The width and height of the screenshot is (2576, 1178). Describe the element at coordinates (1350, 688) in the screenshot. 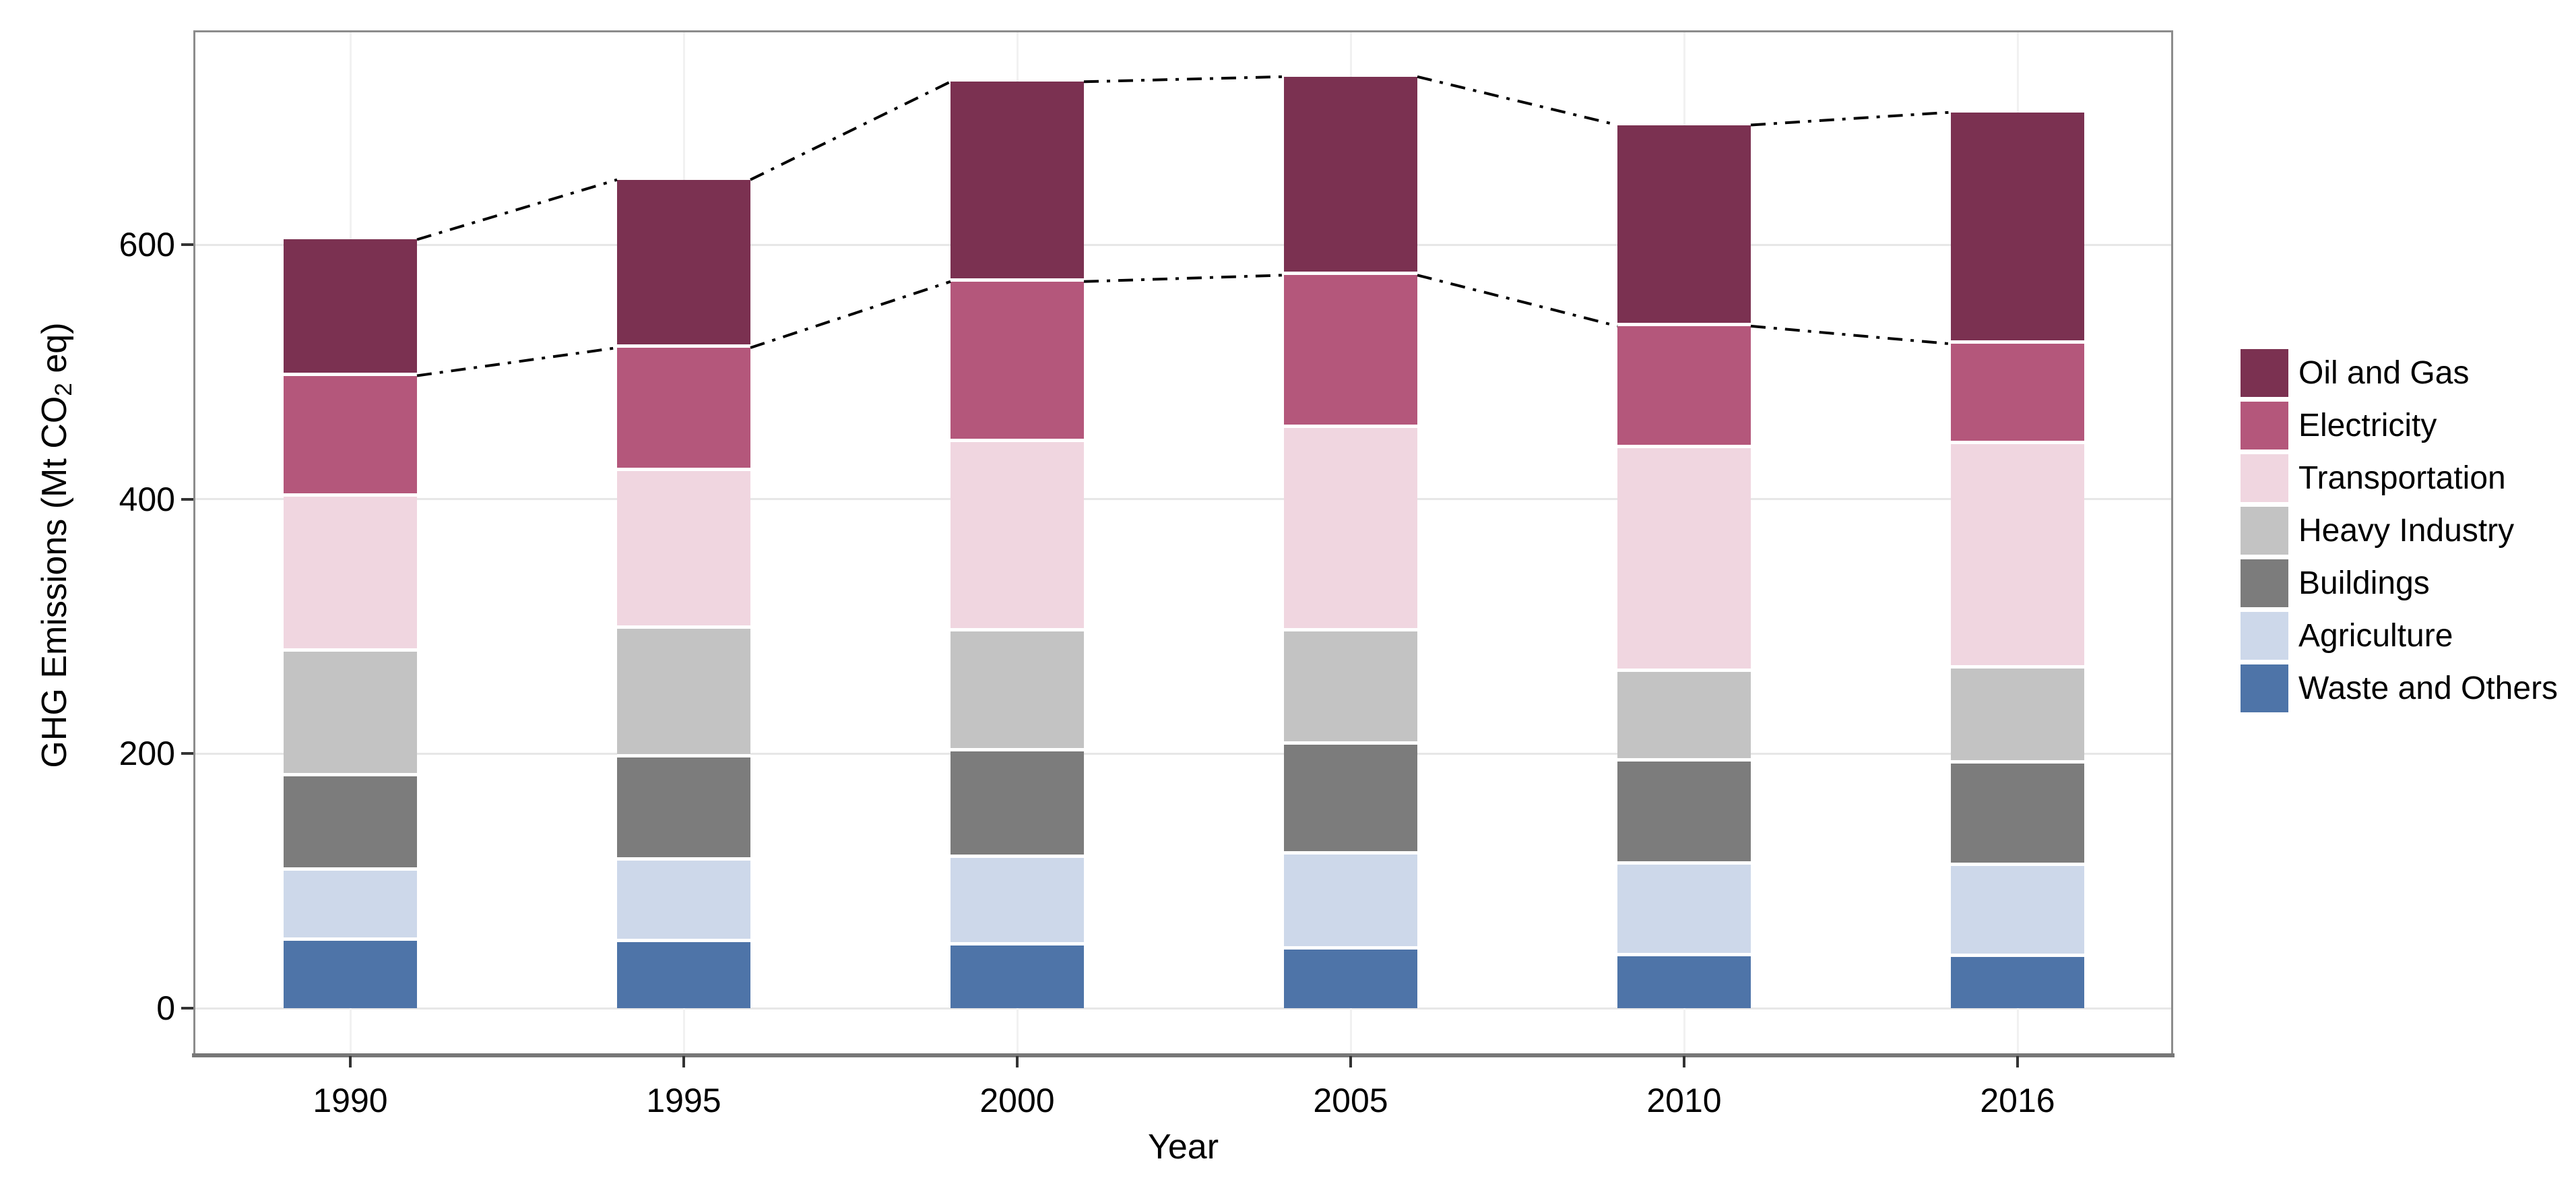

I see `bar-segment-2005-heavy-industry` at that location.